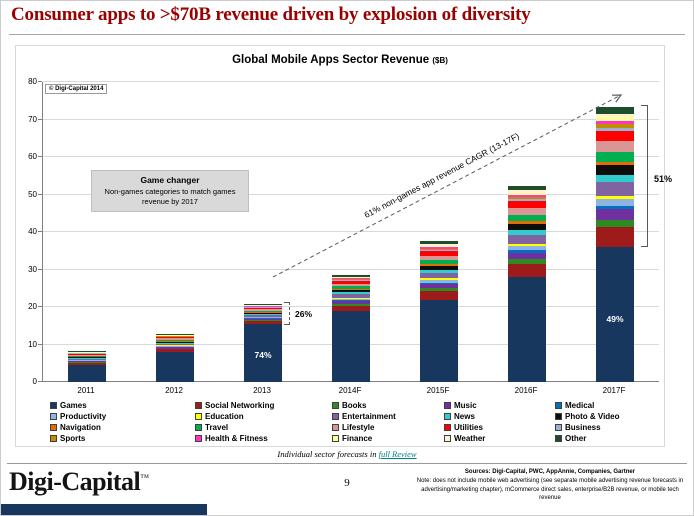  Describe the element at coordinates (263, 427) in the screenshot. I see `legend-item-travel: Travel` at that location.